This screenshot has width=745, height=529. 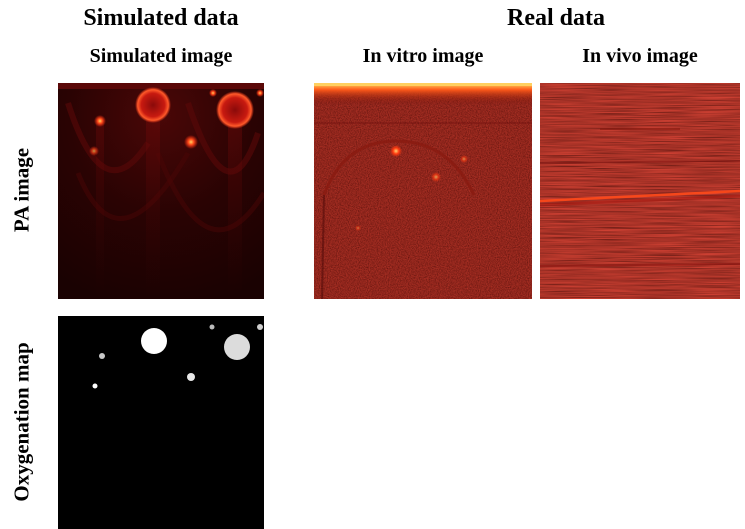 I want to click on in-vitro-pa-image, so click(x=423, y=191).